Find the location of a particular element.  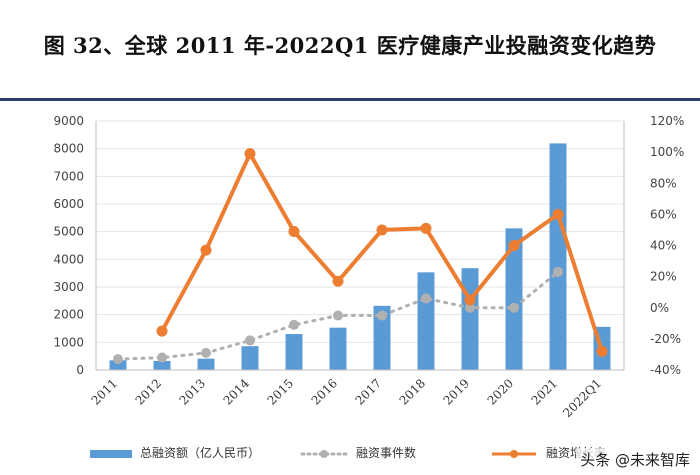

x-tick-label: 2022Q1 is located at coordinates (582, 398).